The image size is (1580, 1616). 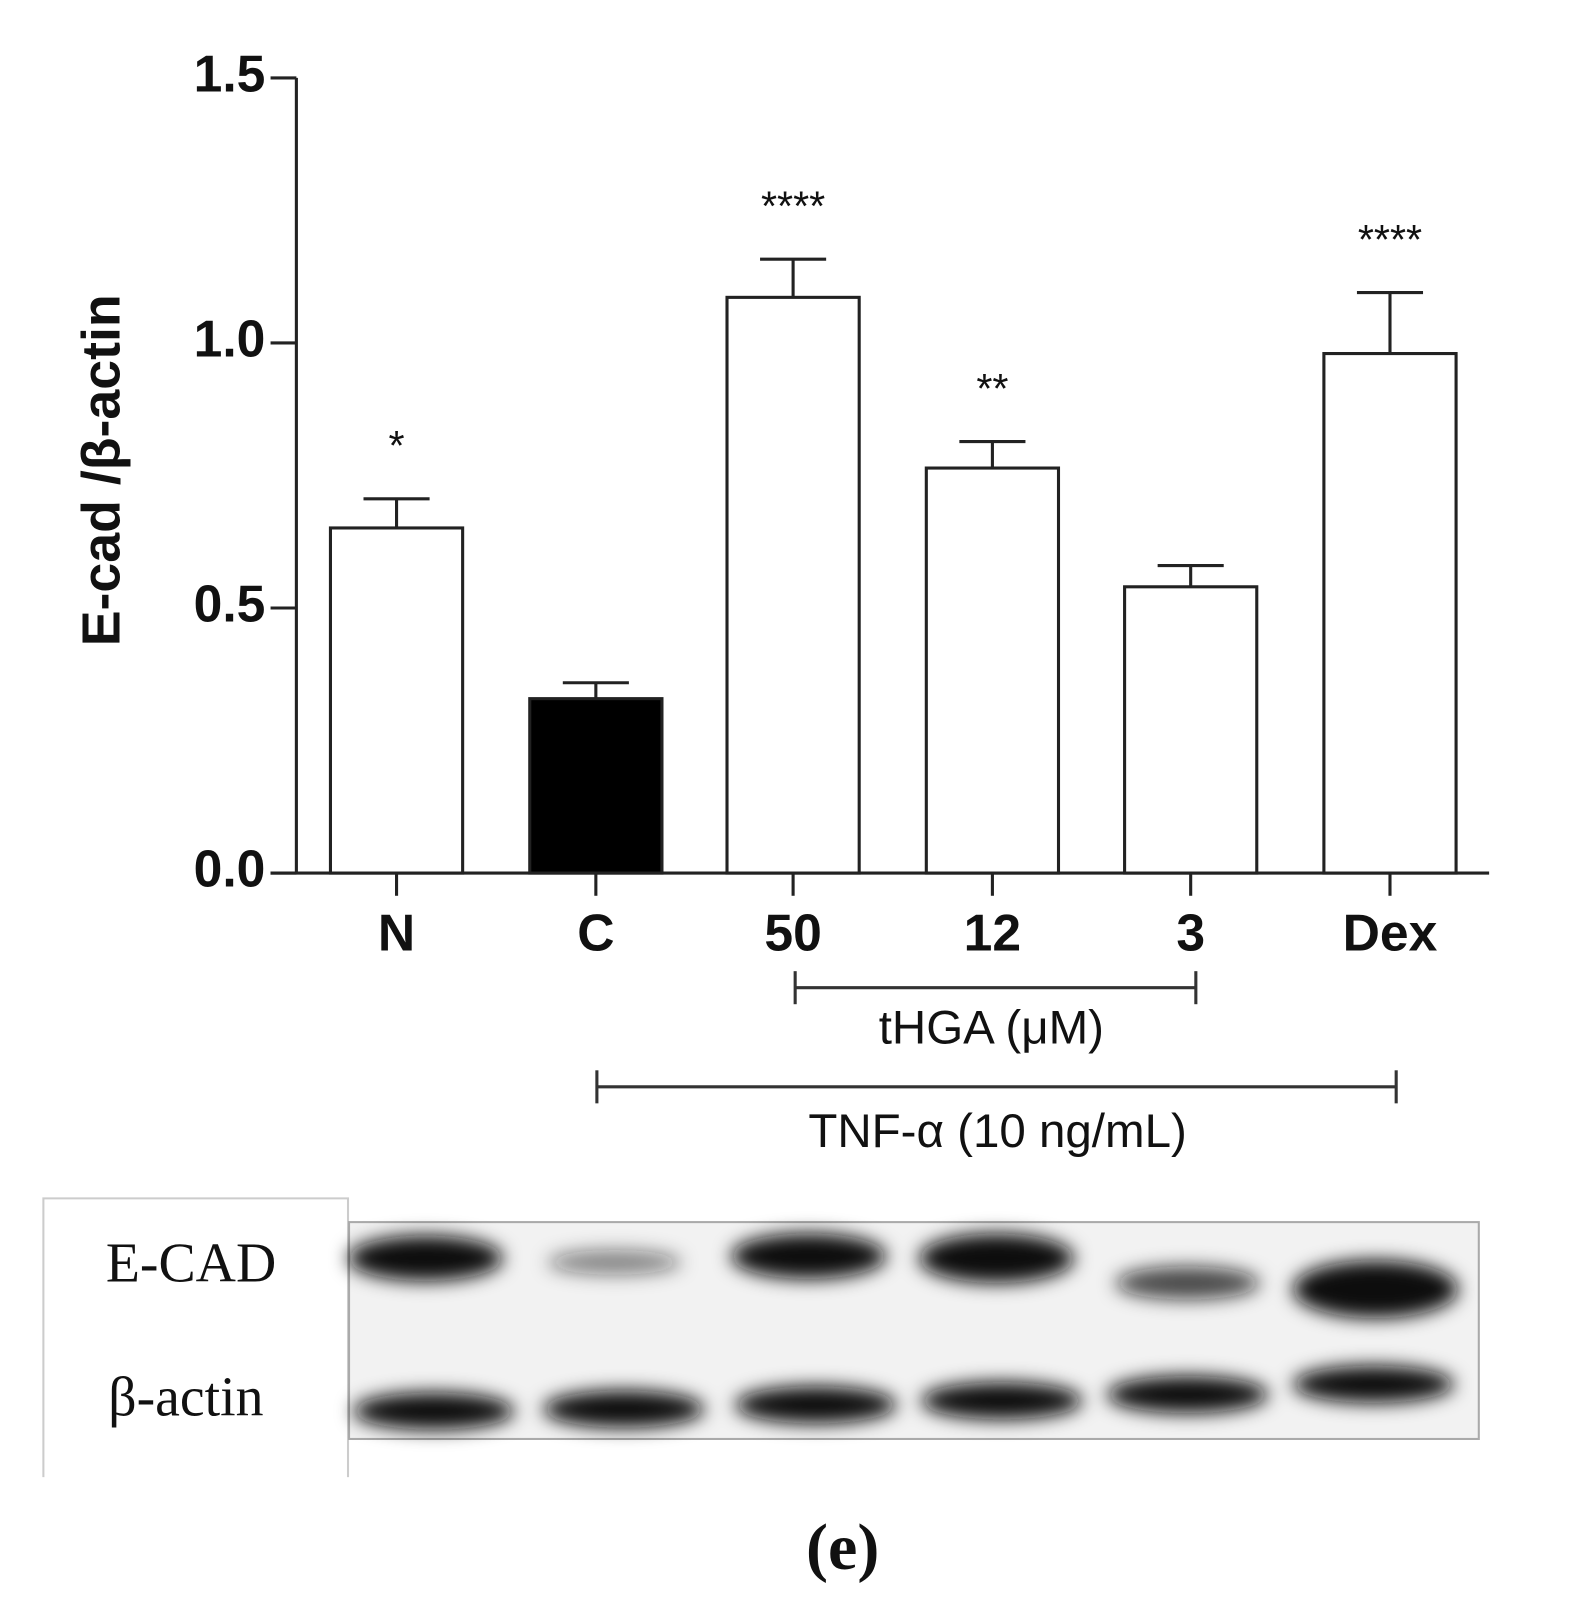 What do you see at coordinates (191, 1263) in the screenshot?
I see `blot-row-label: E-CAD` at bounding box center [191, 1263].